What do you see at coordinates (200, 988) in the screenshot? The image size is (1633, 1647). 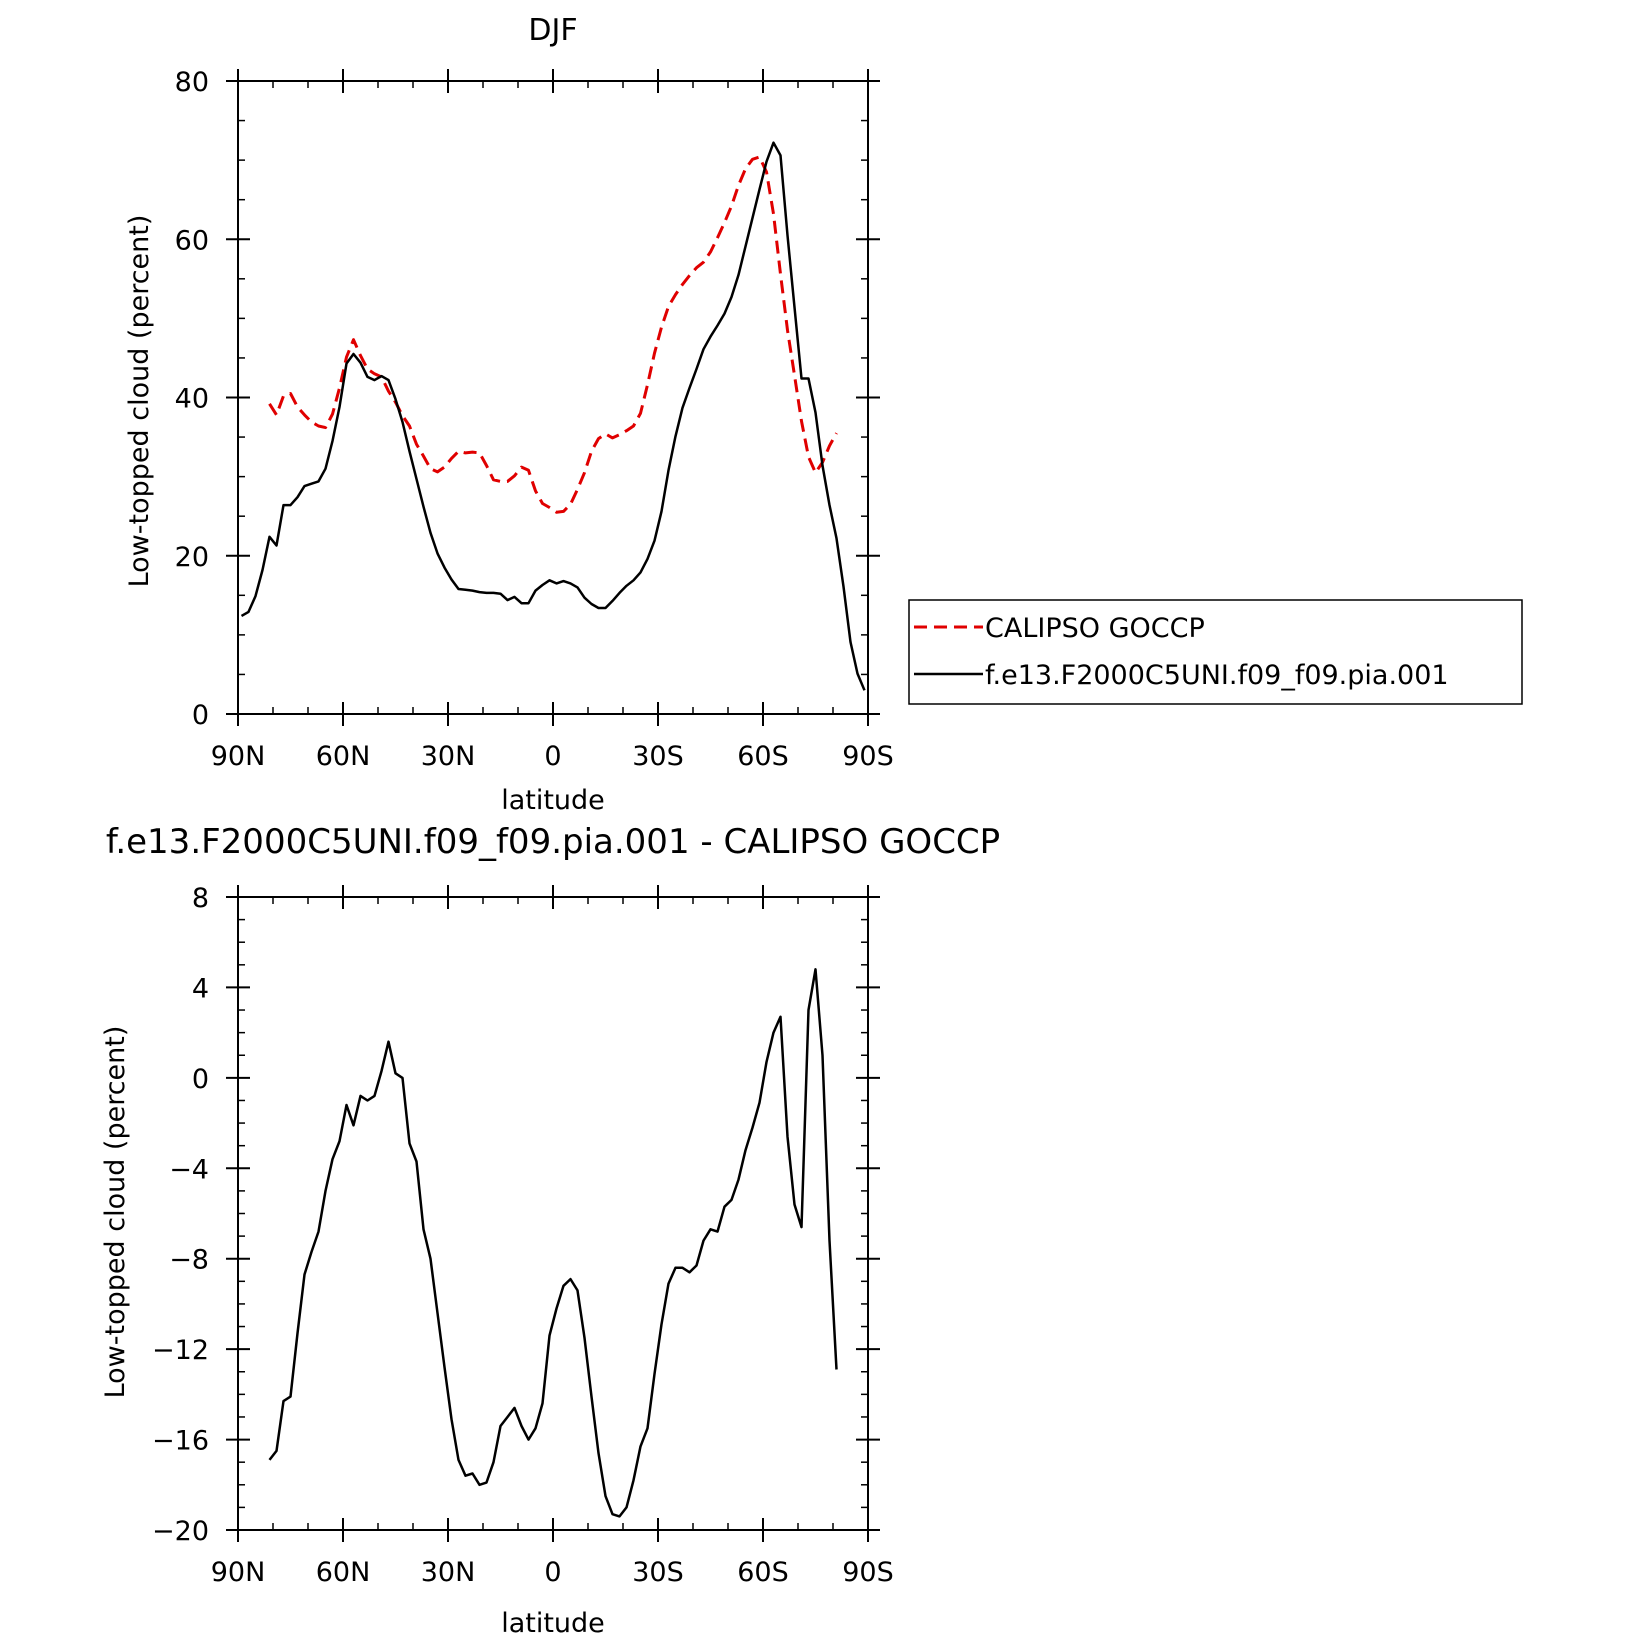 I see `bottom-y-tick-label: 4` at bounding box center [200, 988].